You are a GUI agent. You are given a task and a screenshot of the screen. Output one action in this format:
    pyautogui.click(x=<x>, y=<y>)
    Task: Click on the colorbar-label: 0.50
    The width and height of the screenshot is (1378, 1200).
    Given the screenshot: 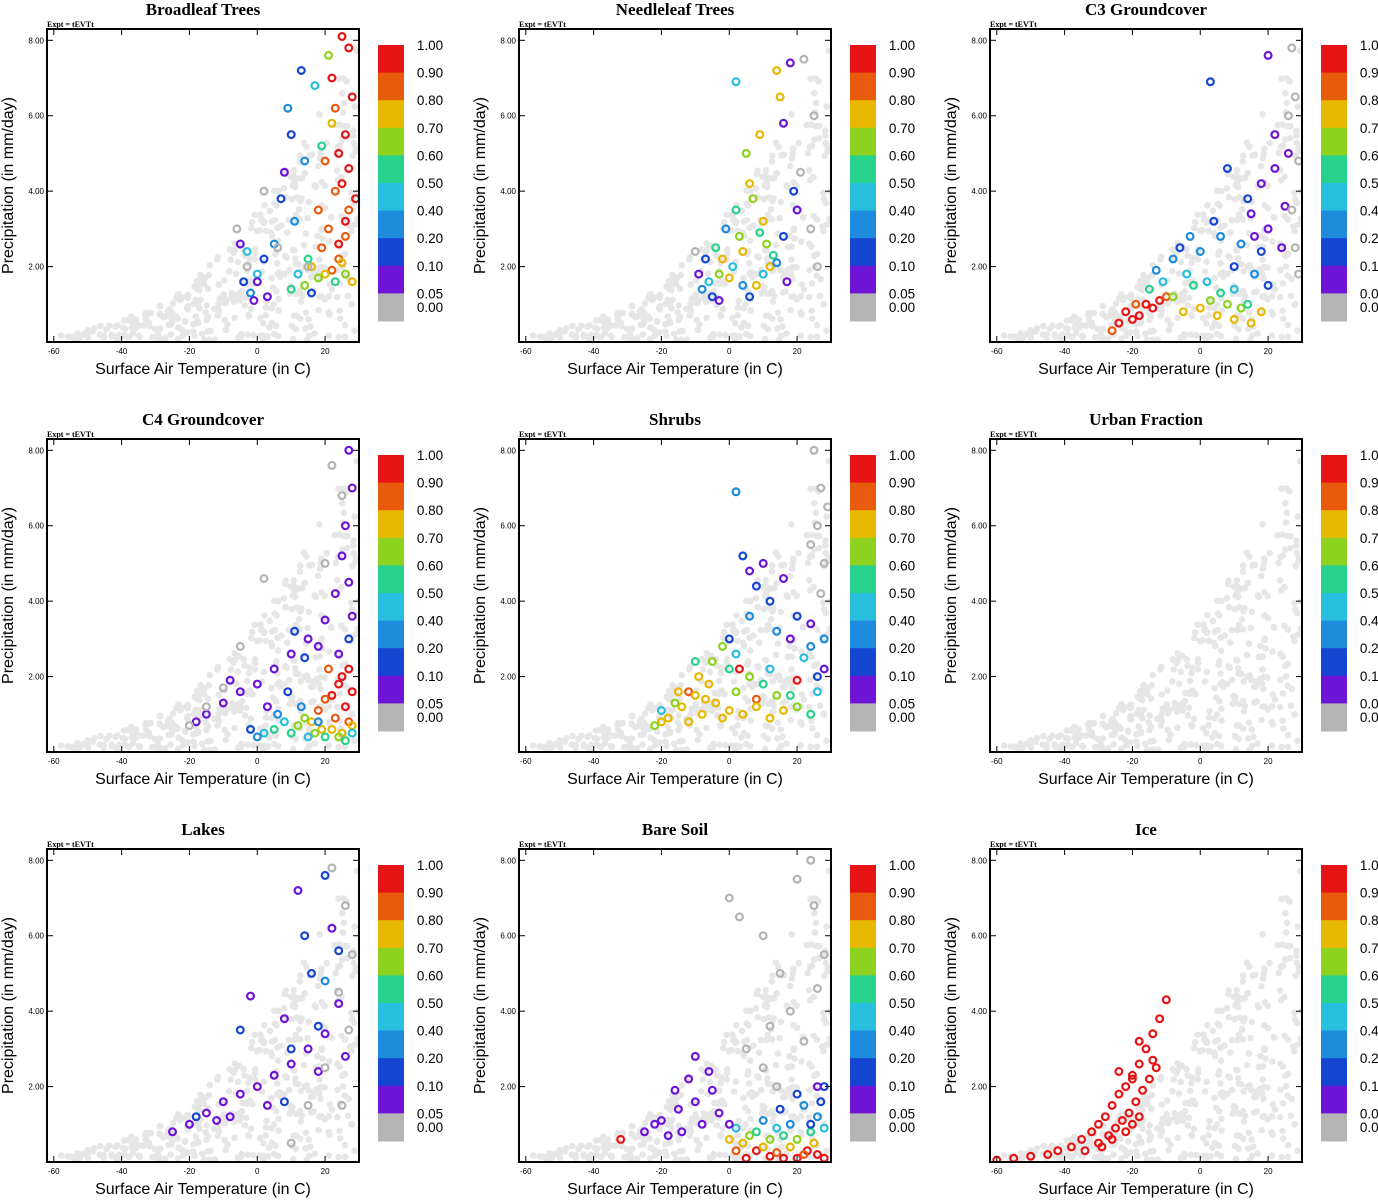 What is the action you would take?
    pyautogui.click(x=902, y=1003)
    